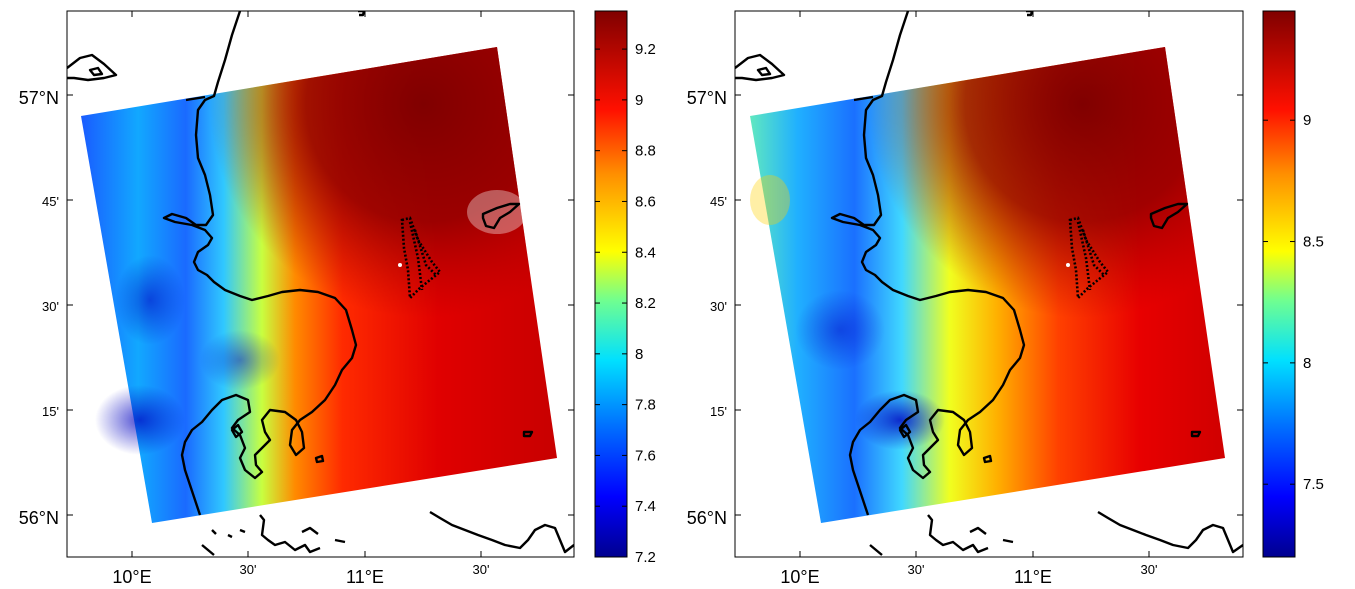 The image size is (1355, 589). I want to click on colorbar-tick-label: 8.5, so click(1313, 242).